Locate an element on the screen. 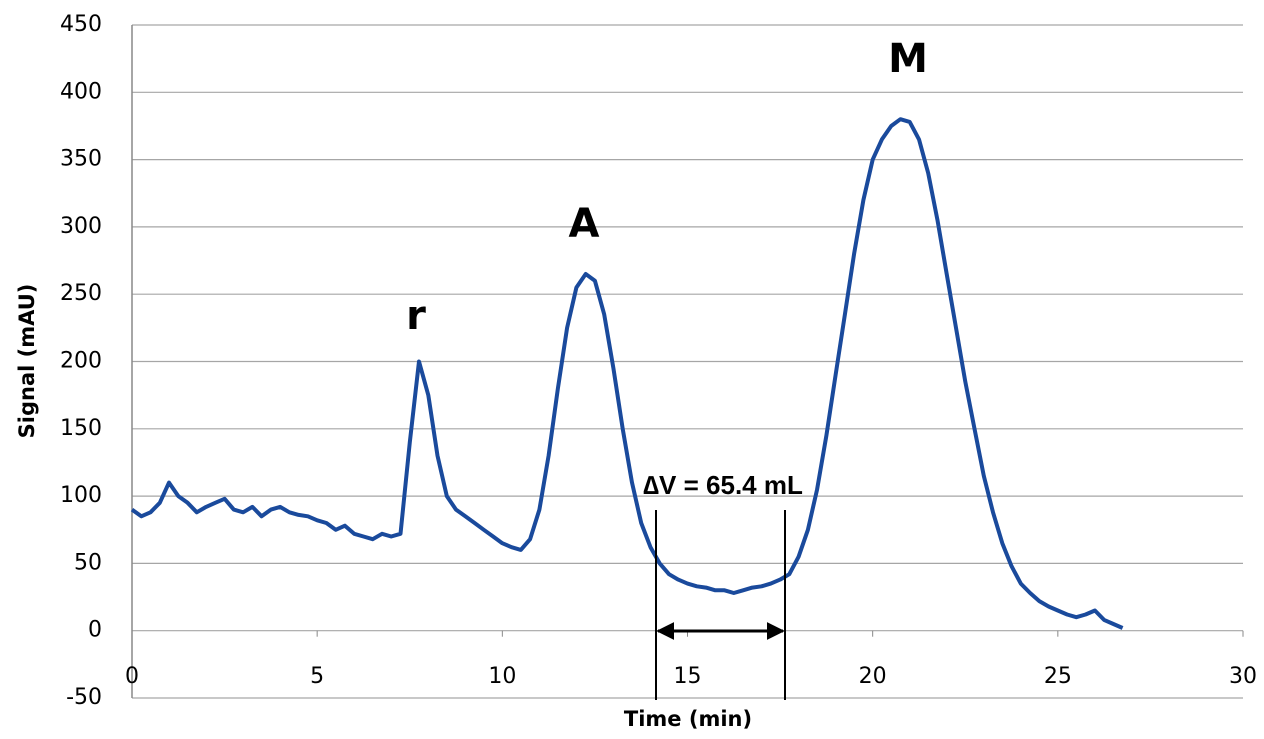 This screenshot has height=739, width=1264. y-tick-label: 50 is located at coordinates (88, 562).